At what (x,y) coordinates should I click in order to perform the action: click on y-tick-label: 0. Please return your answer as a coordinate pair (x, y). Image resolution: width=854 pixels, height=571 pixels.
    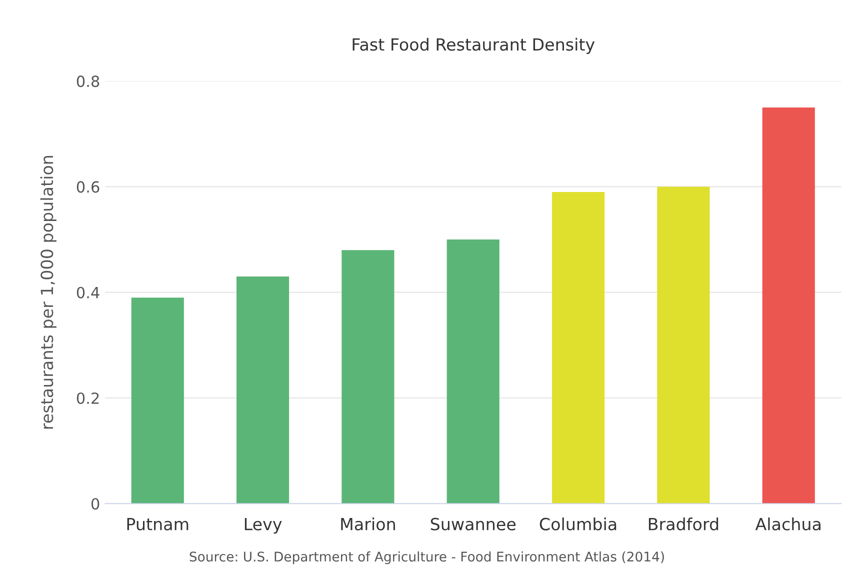
    Looking at the image, I should click on (95, 504).